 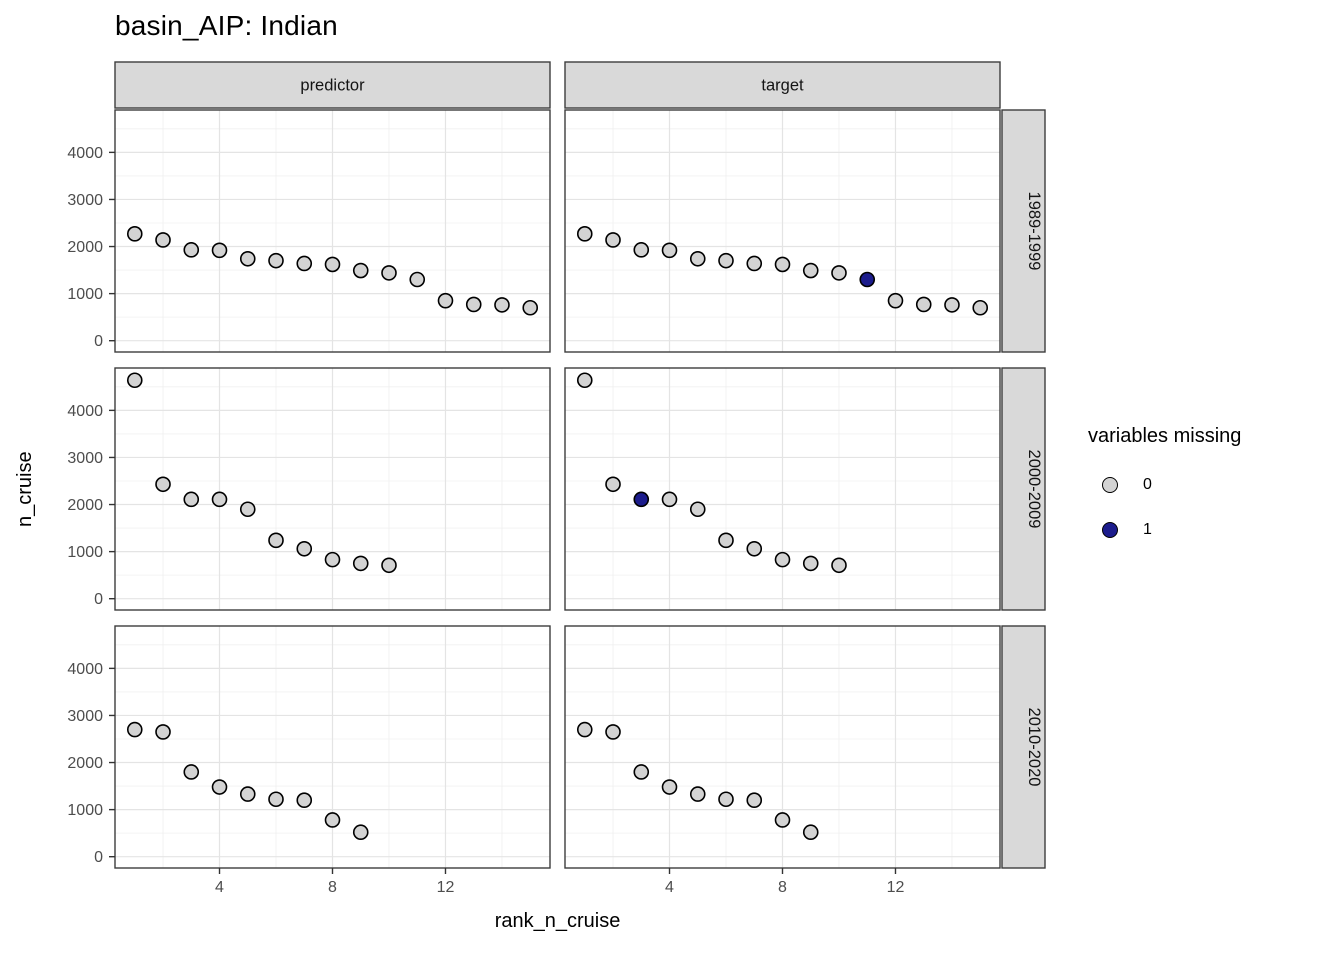 I want to click on legend-entries: 0 1, so click(x=1164, y=507).